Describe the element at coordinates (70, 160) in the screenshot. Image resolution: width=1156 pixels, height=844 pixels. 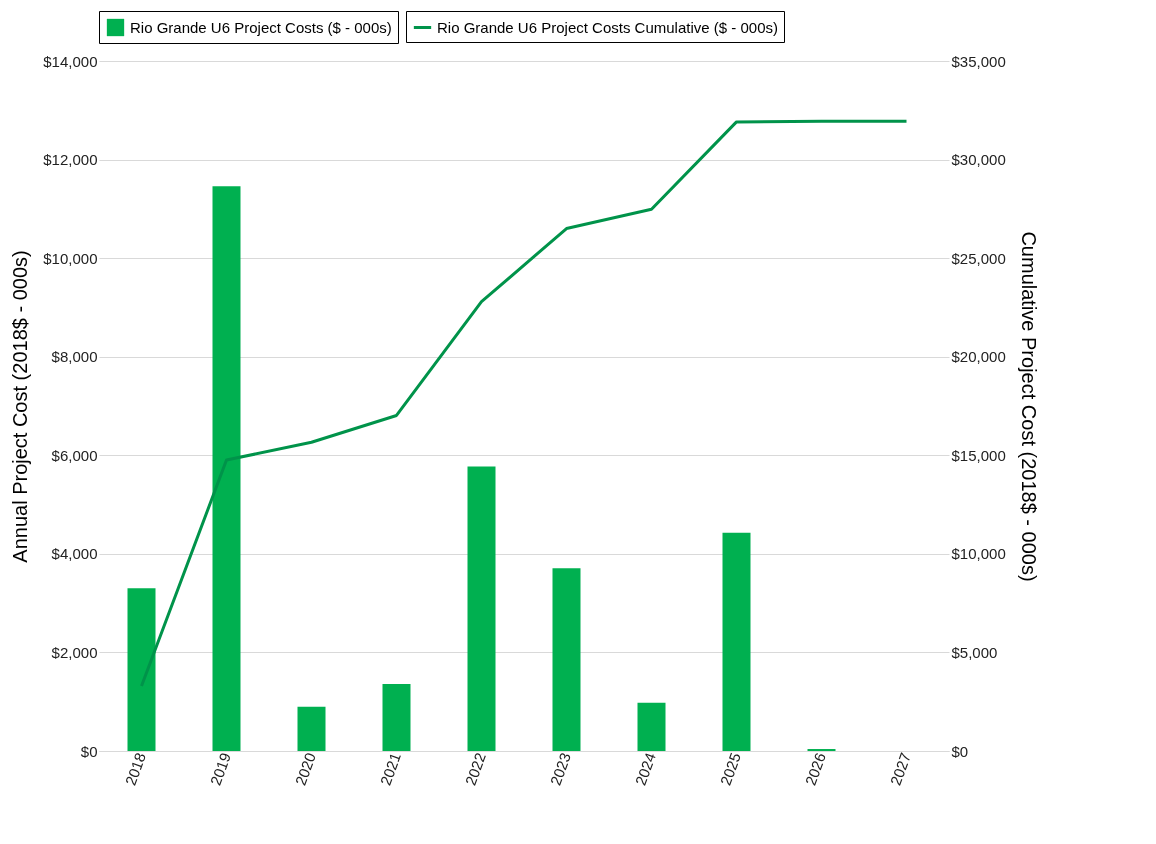
I see `y-tick-label: $12,000` at that location.